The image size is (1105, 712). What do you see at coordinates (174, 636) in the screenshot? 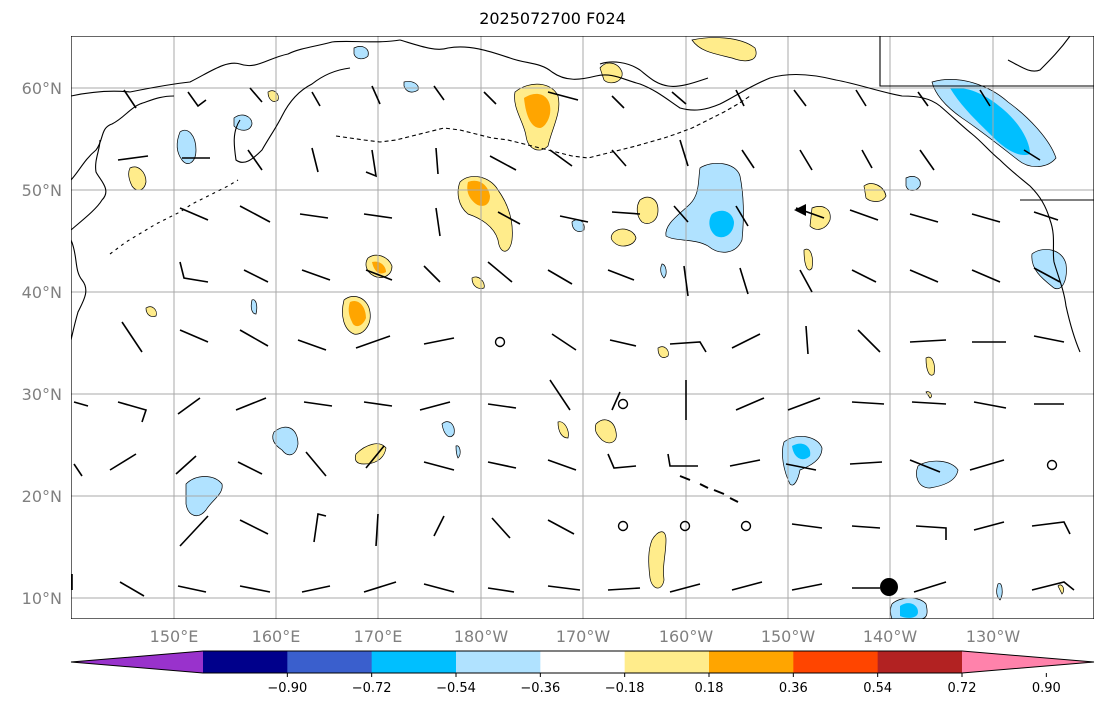
I see `lon-label: 150°E` at bounding box center [174, 636].